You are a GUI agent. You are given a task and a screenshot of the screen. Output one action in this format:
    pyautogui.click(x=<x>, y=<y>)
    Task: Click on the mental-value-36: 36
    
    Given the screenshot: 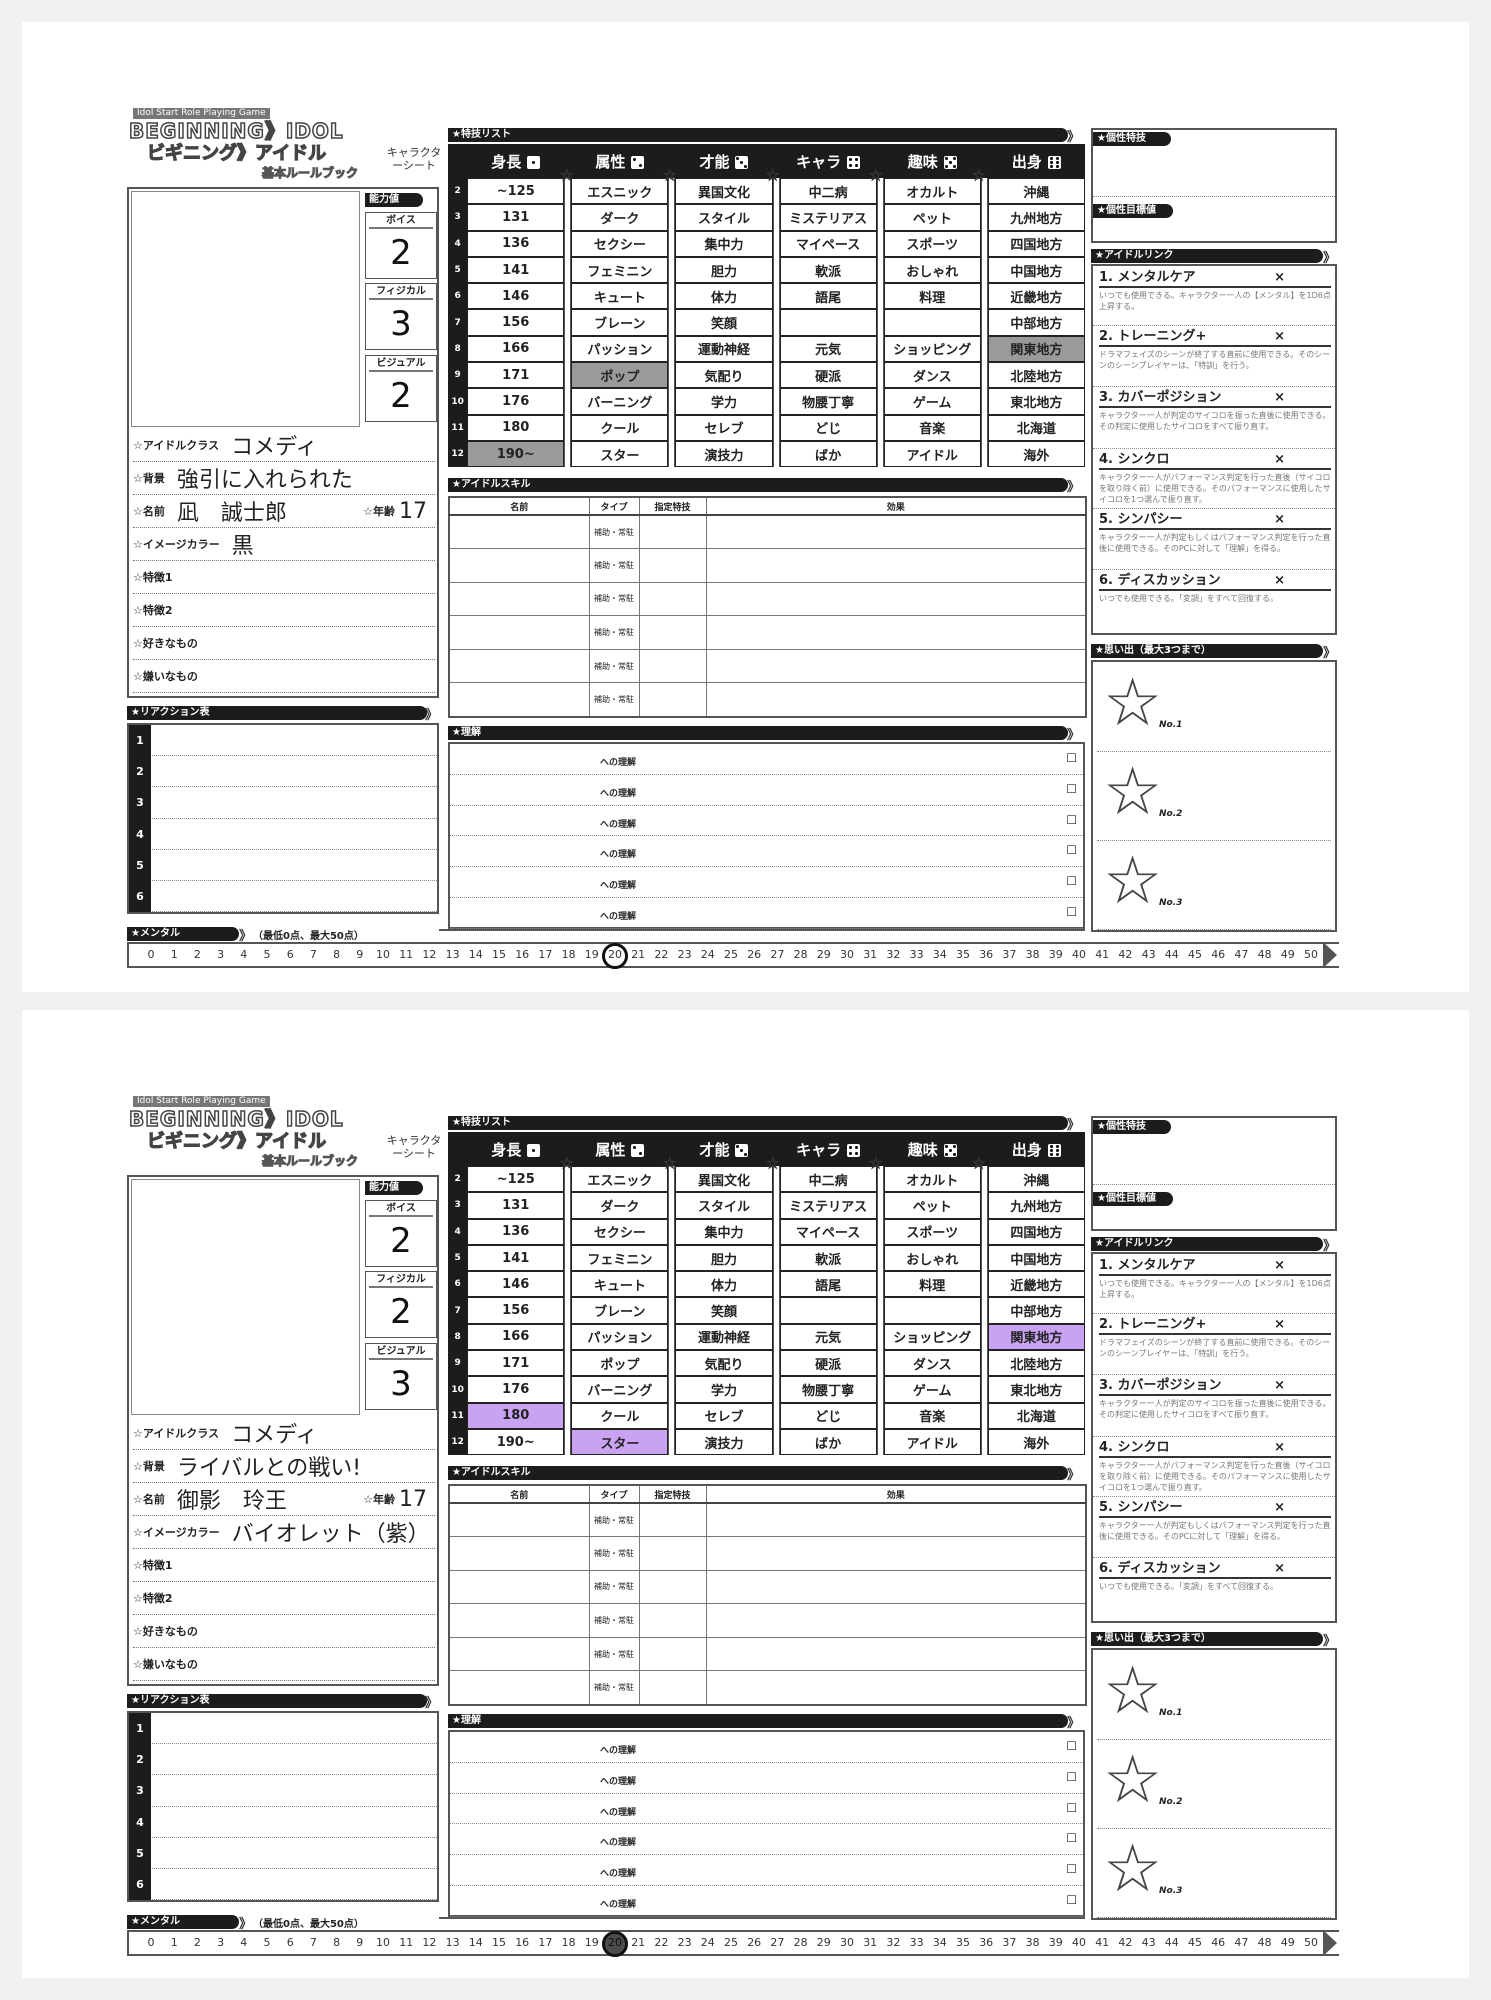 What is the action you would take?
    pyautogui.click(x=986, y=1942)
    